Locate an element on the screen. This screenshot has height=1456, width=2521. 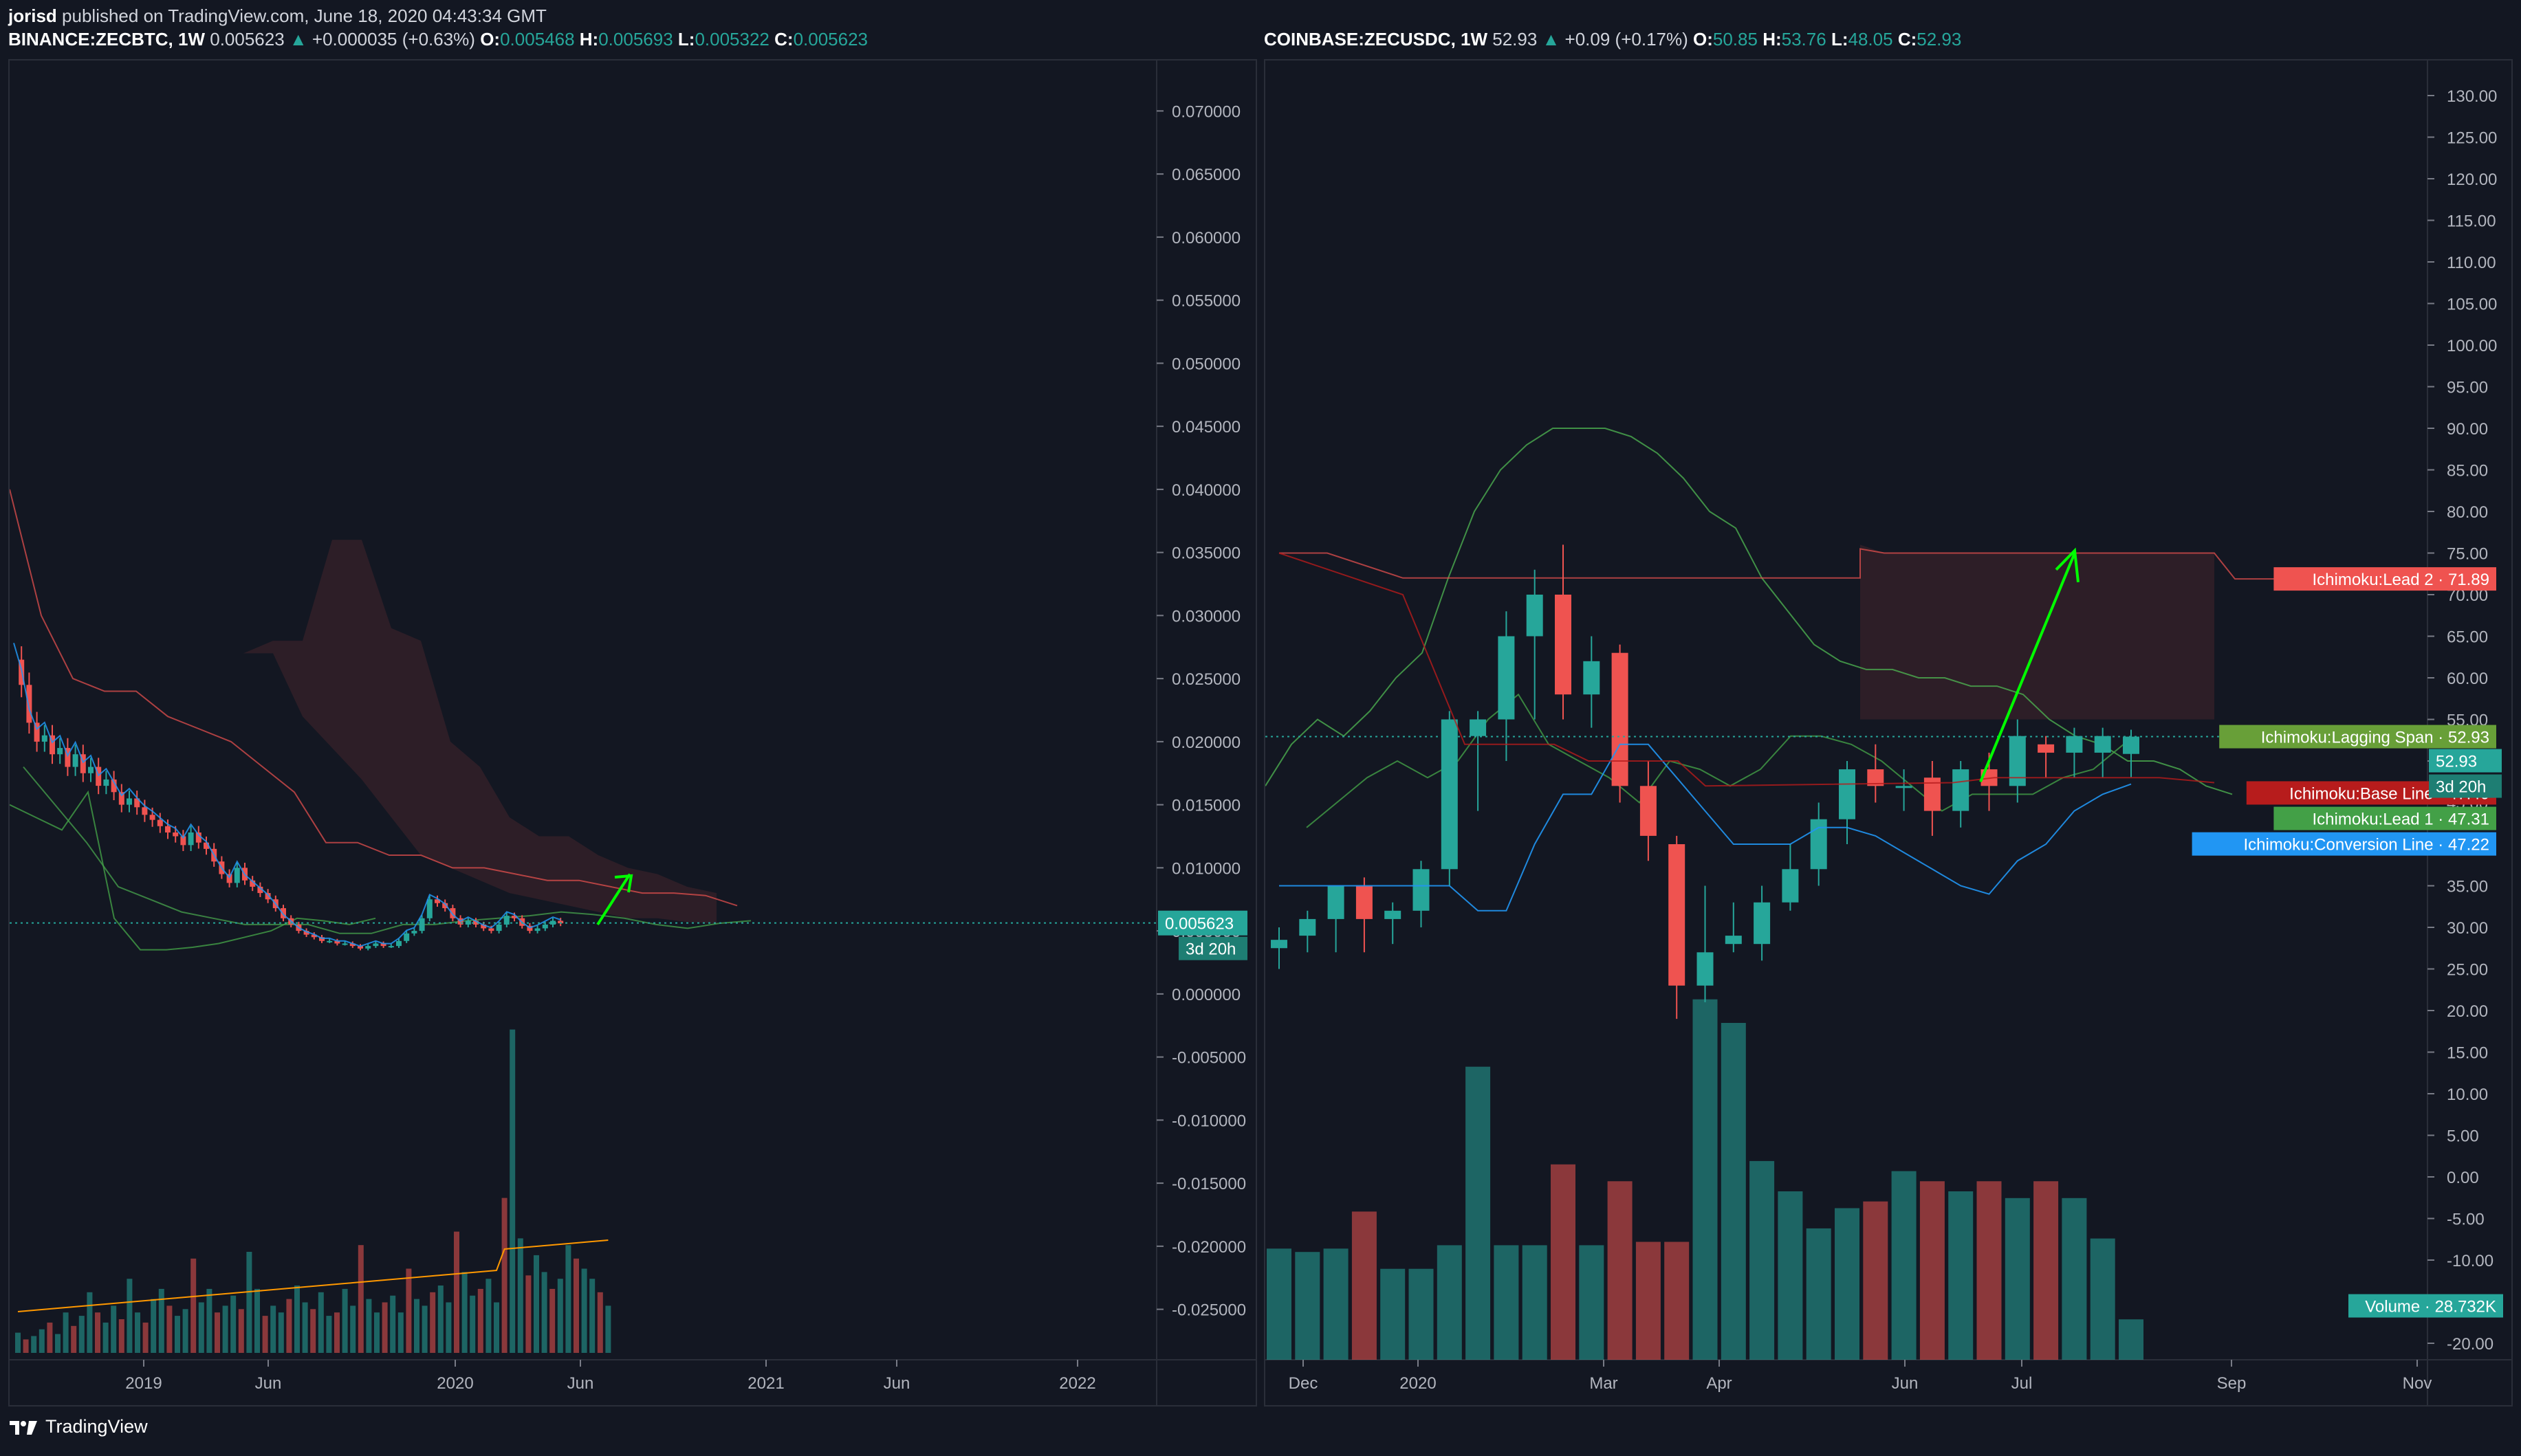
tradingview-logo-icon is located at coordinates (23, 1427).